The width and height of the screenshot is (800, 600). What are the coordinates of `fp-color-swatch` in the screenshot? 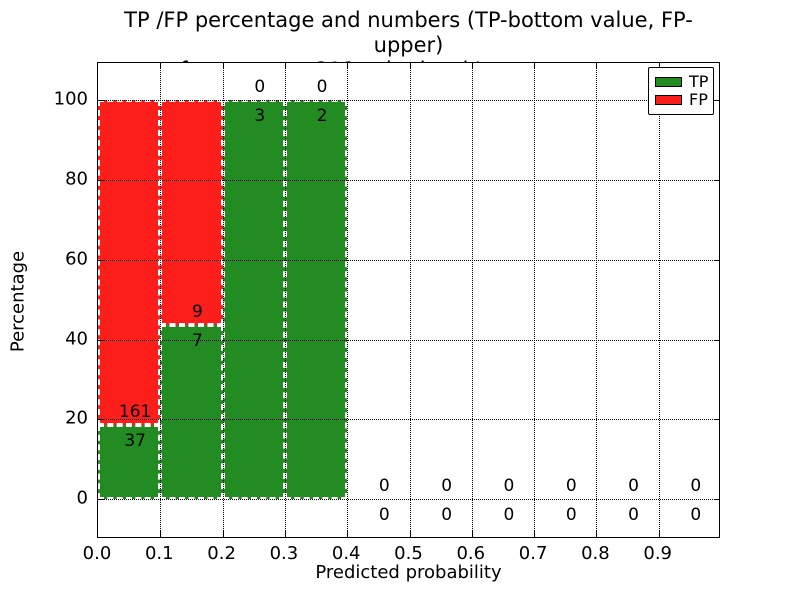 It's located at (668, 100).